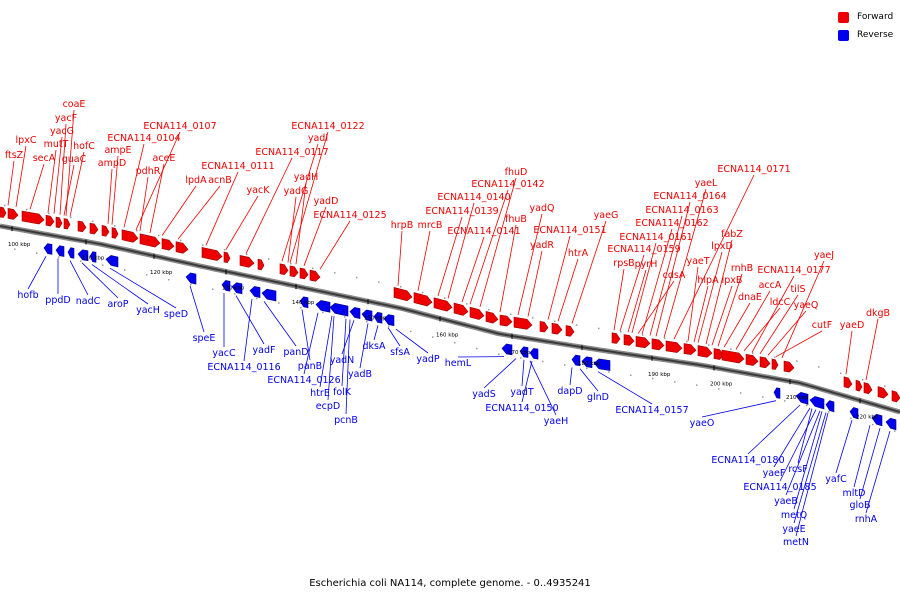 The image size is (900, 600). I want to click on forward-gene-label: ftsZ, so click(14, 155).